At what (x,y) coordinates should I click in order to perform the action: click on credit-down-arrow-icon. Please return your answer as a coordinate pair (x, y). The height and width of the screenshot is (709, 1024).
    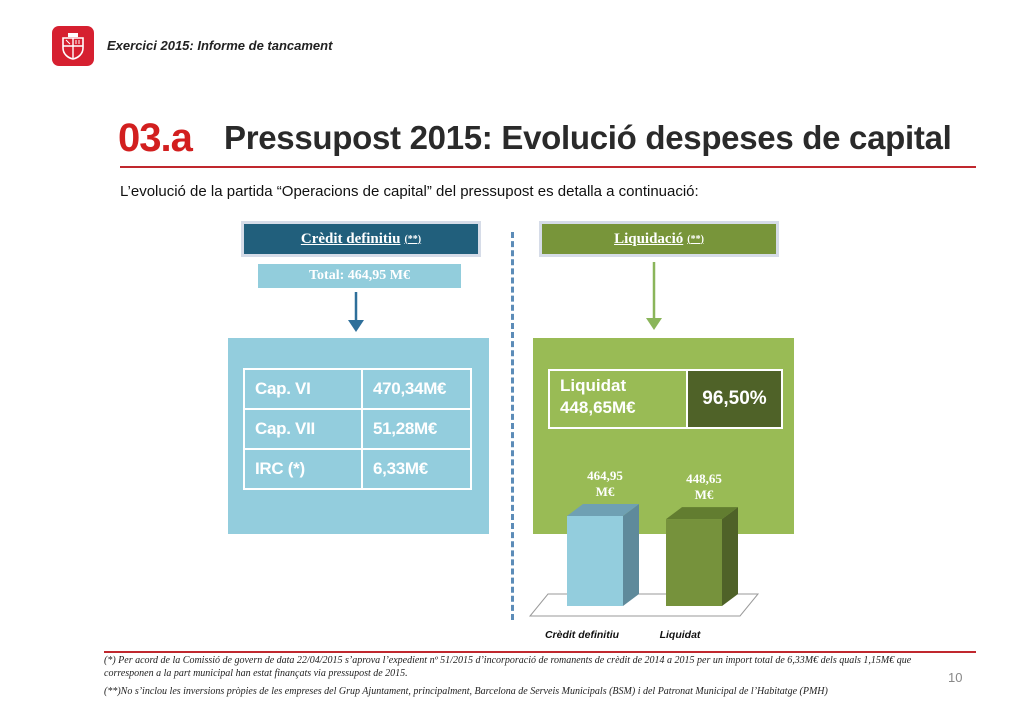
    Looking at the image, I should click on (356, 312).